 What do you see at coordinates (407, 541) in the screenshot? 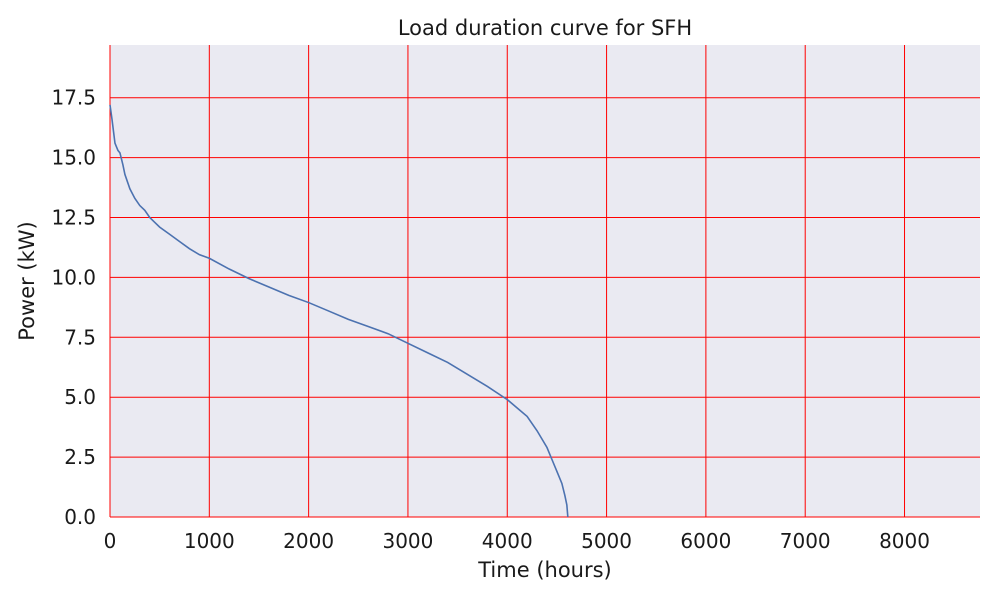
I see `x-tick-label: 3000` at bounding box center [407, 541].